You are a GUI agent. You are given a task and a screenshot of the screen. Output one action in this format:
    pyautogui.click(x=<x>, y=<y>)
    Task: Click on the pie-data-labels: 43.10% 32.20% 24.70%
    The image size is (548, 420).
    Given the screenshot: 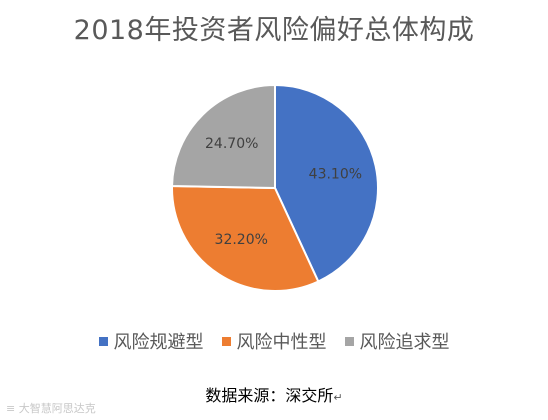 What is the action you would take?
    pyautogui.click(x=283, y=192)
    